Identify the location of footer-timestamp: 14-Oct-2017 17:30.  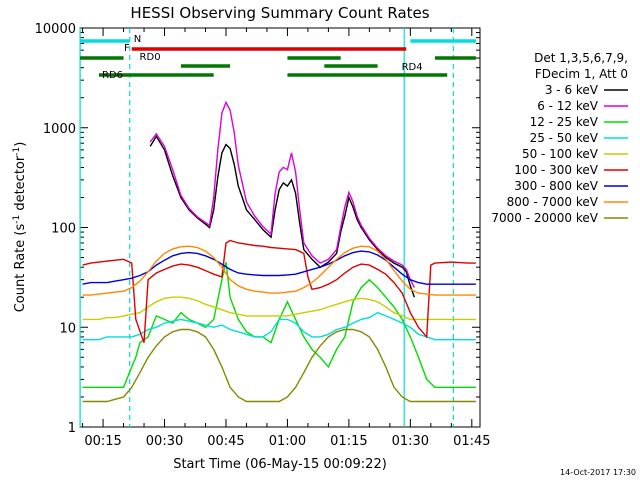
(598, 472).